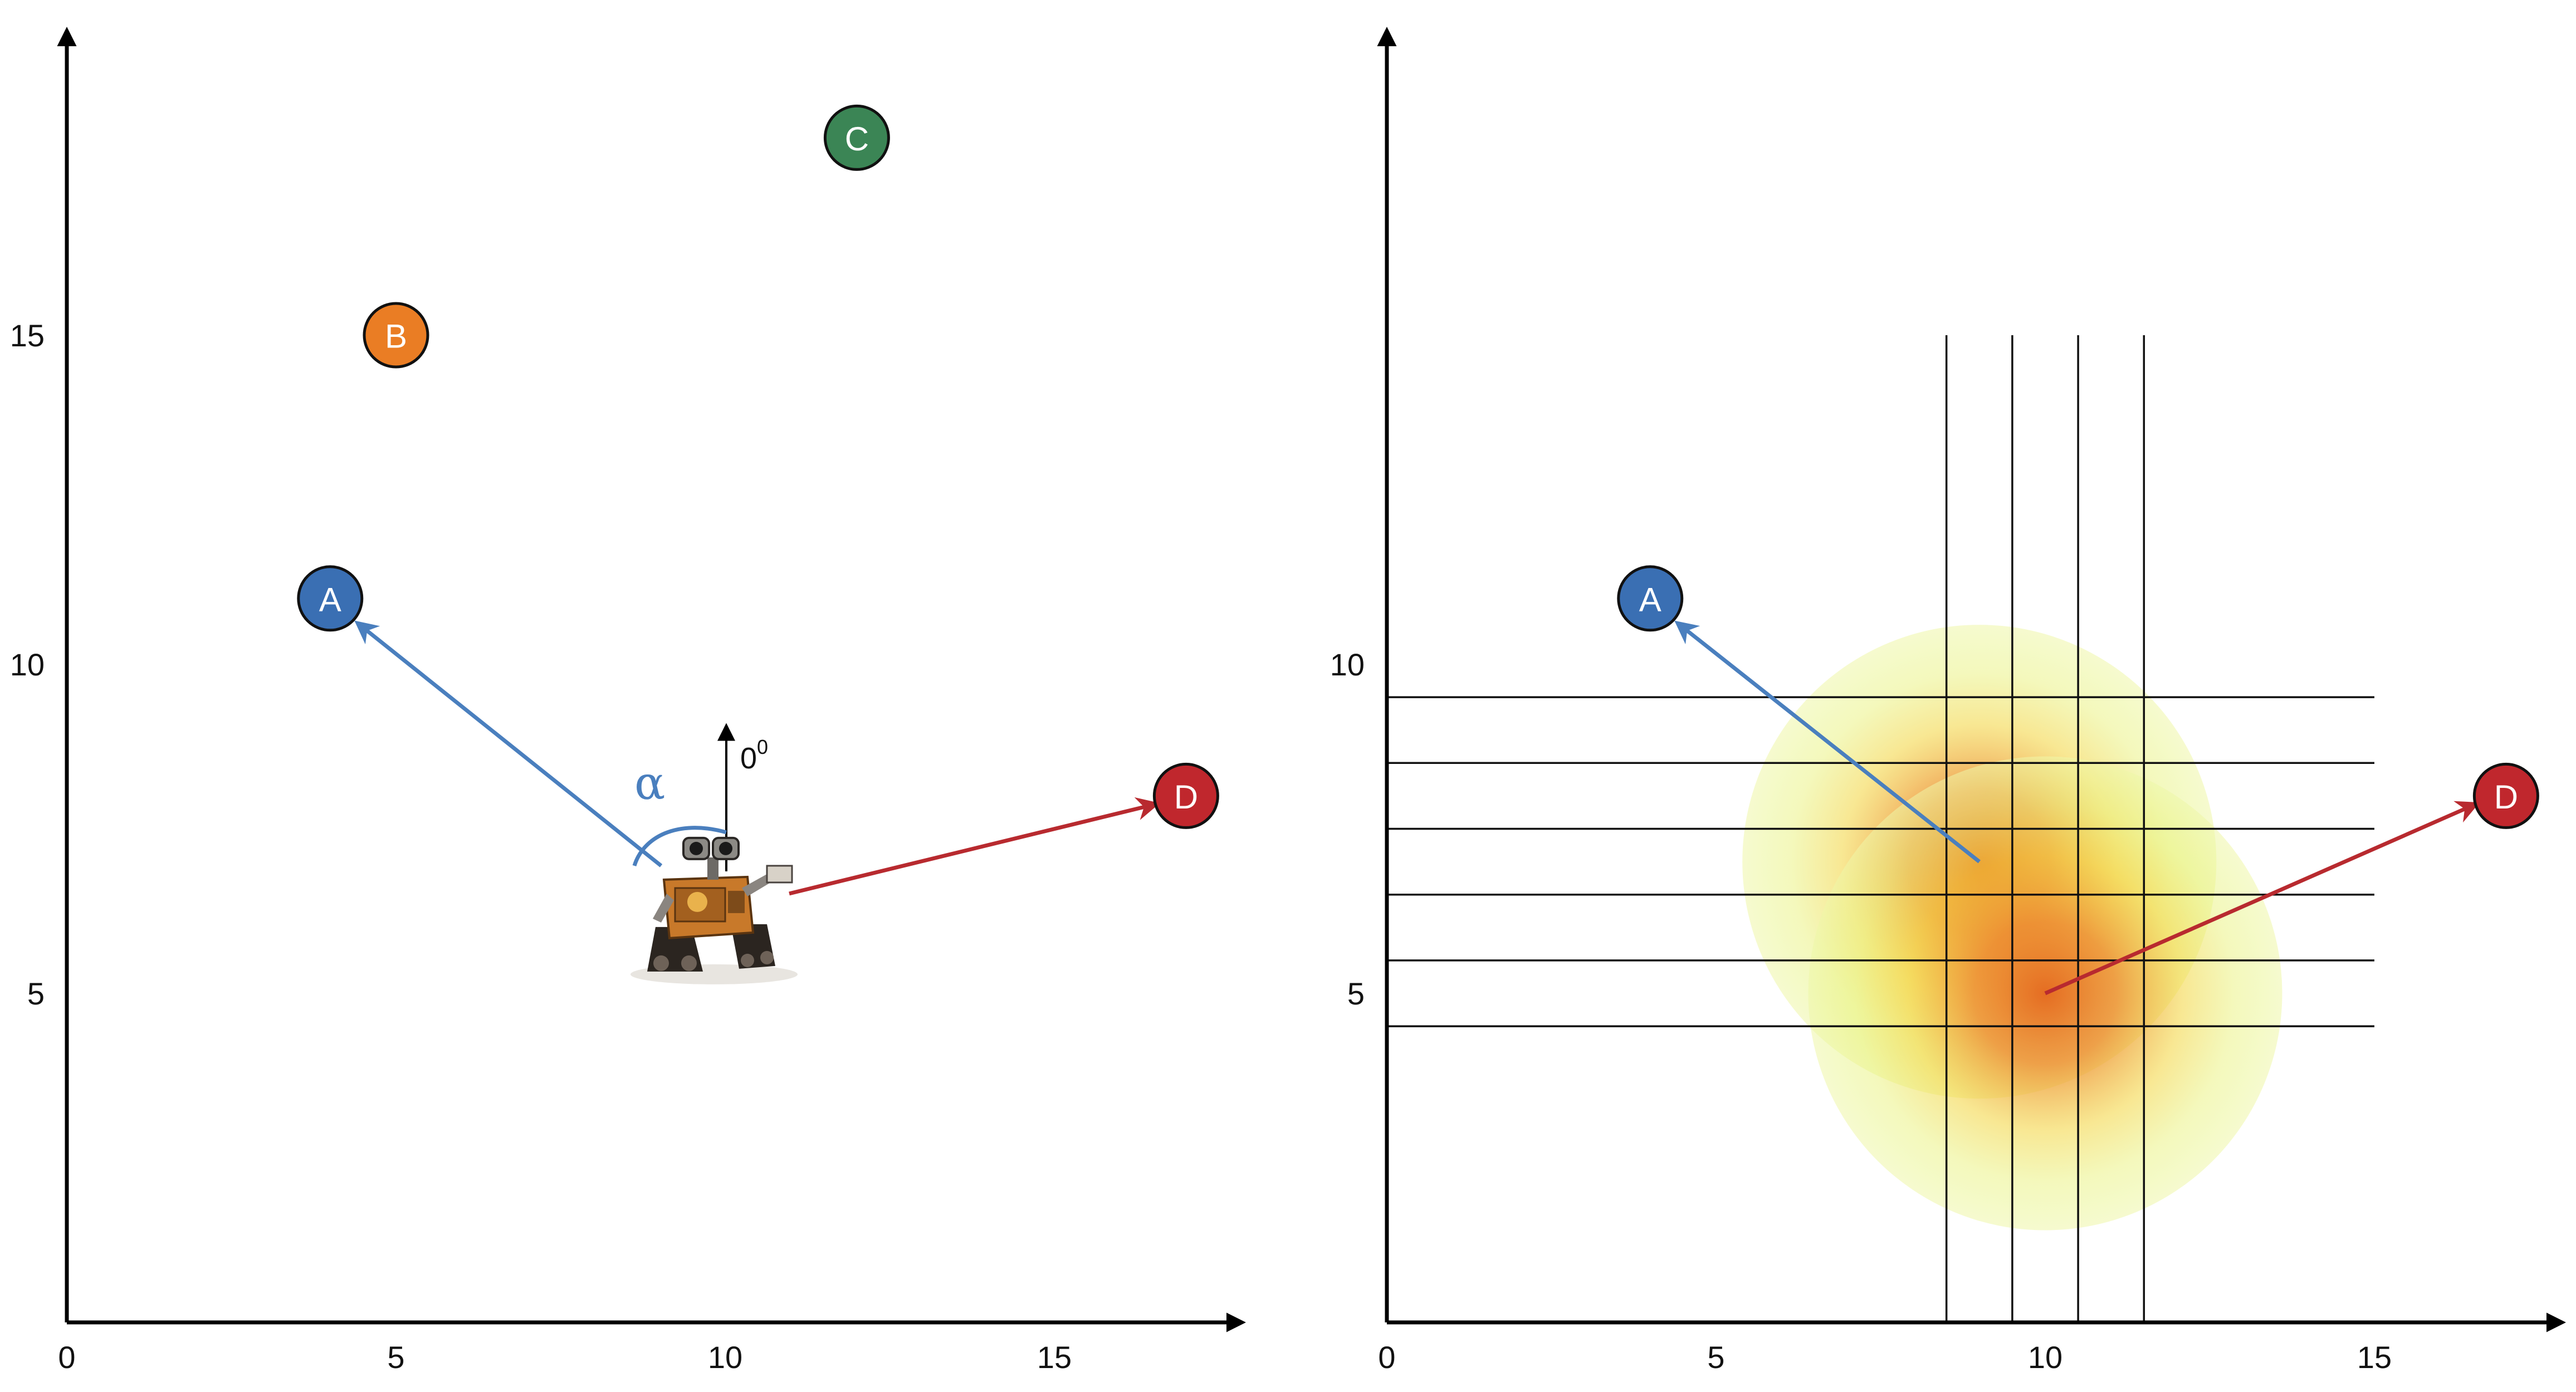  I want to click on landmark-label: B, so click(396, 336).